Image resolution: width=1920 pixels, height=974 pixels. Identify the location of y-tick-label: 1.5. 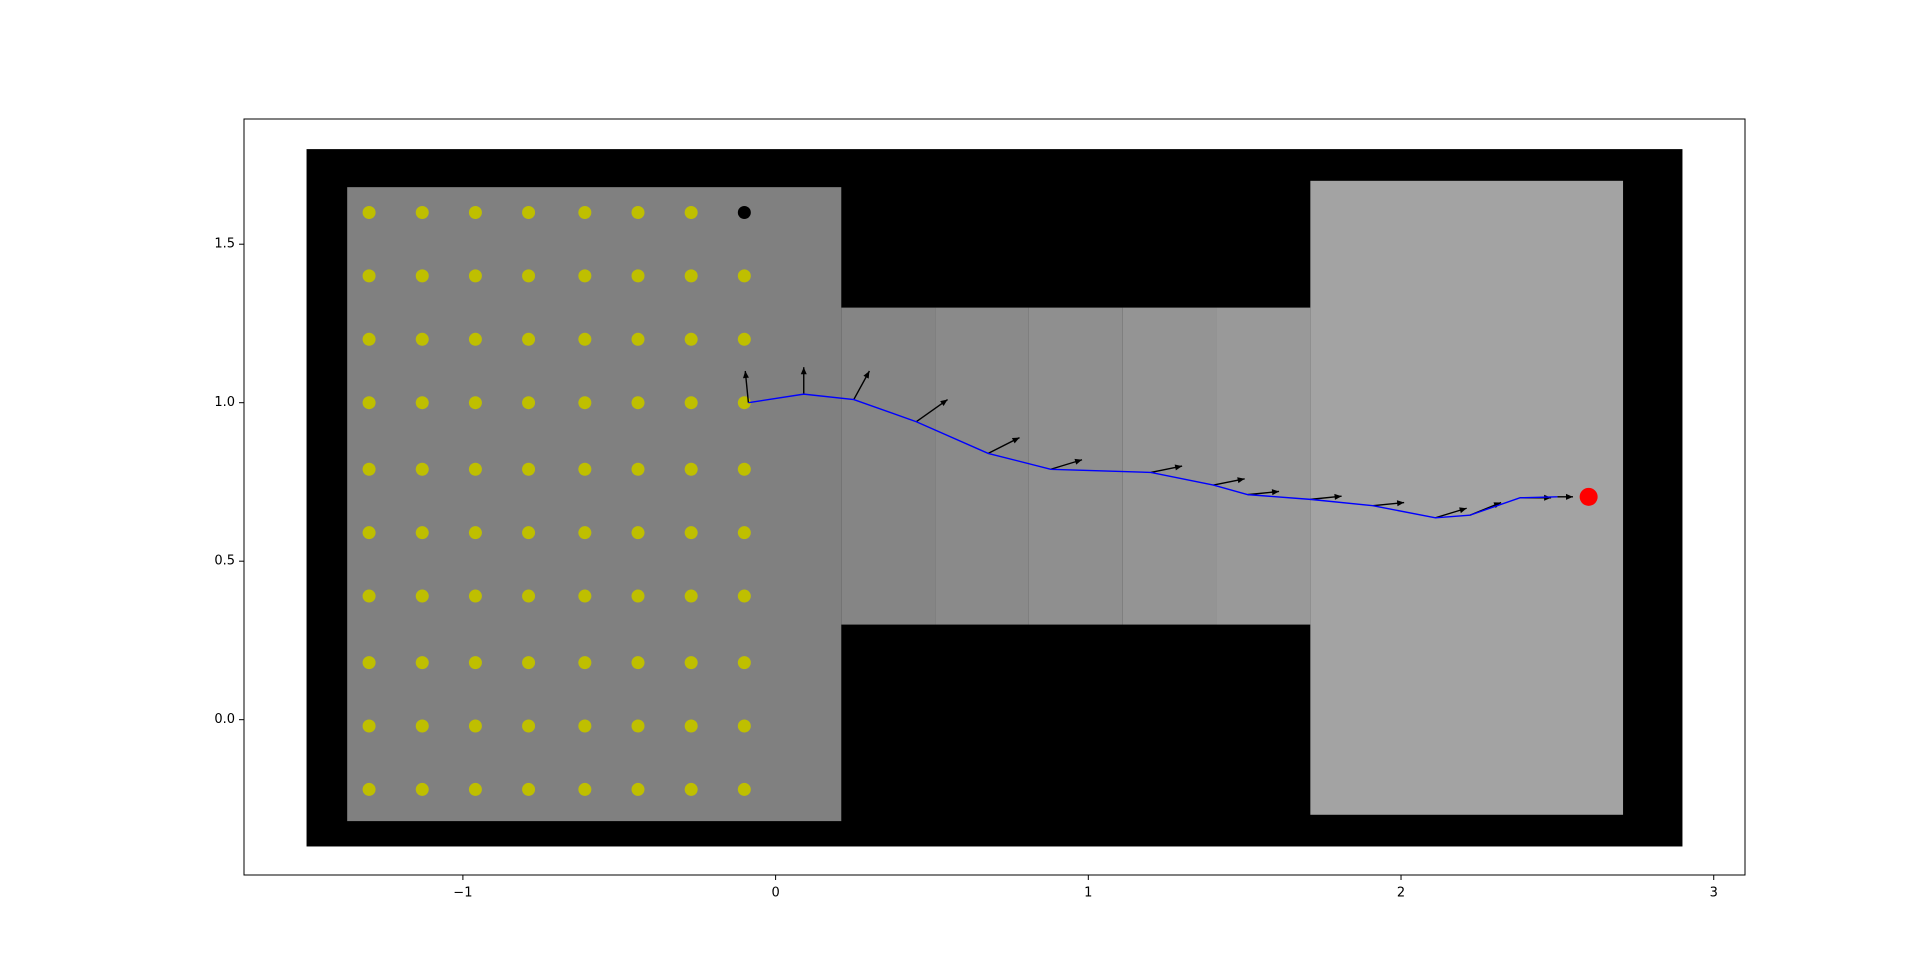
(224, 244).